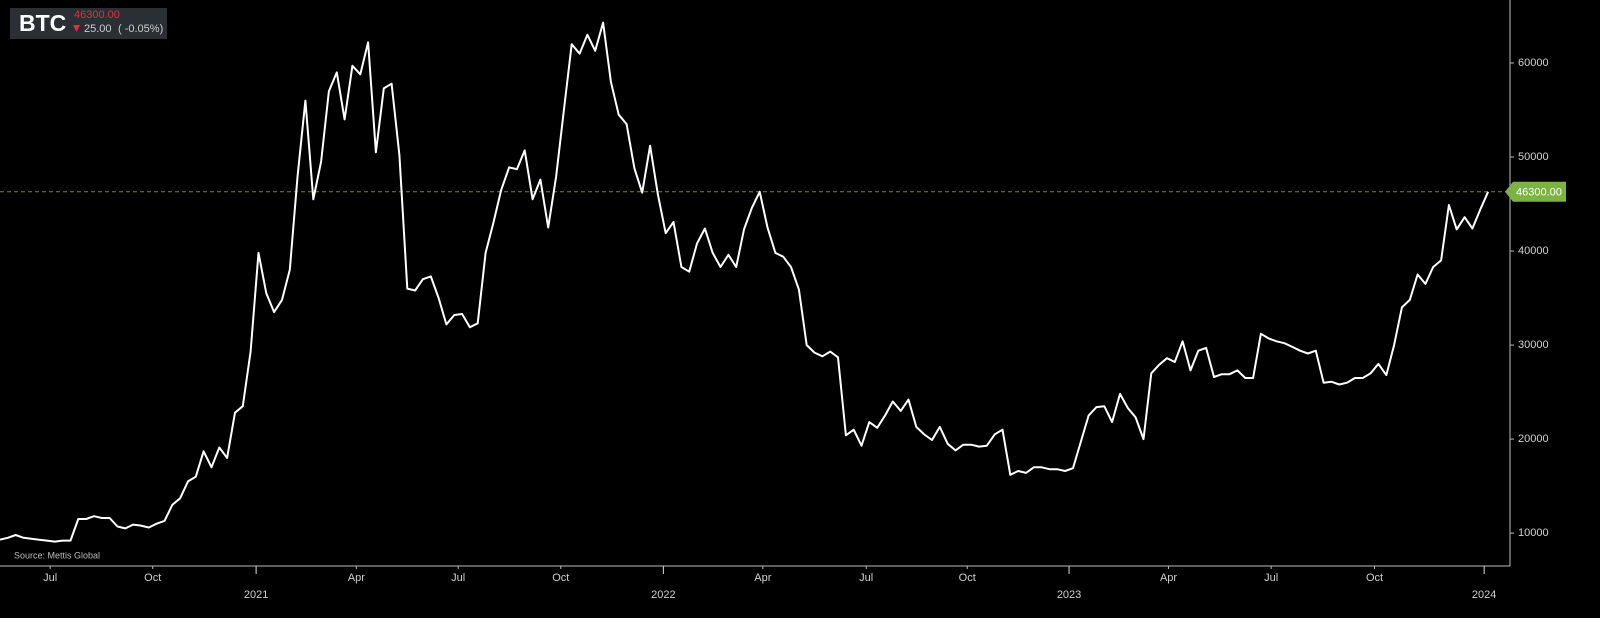  I want to click on header-badge, so click(88, 23).